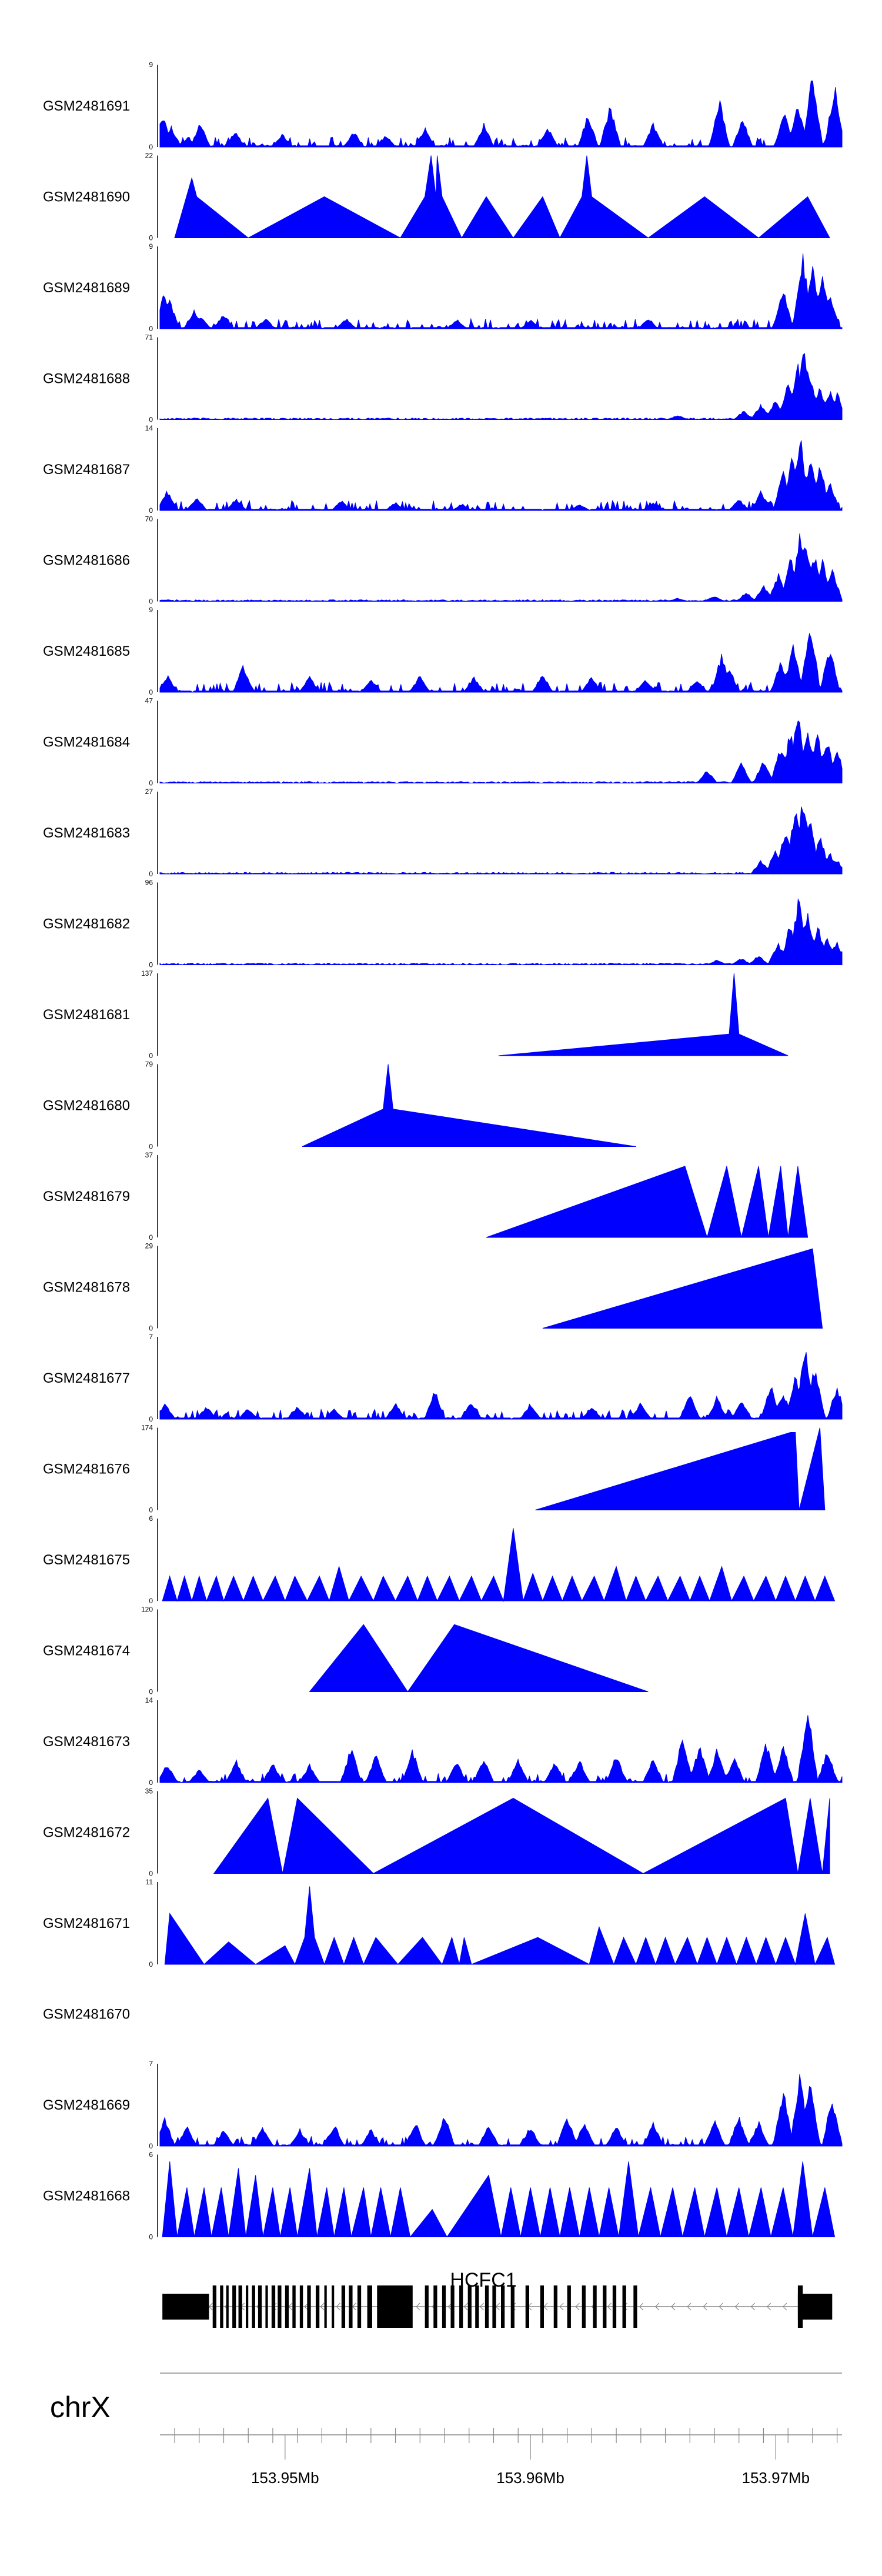 The image size is (882, 2576). Describe the element at coordinates (86, 742) in the screenshot. I see `track-label: GSM2481684` at that location.